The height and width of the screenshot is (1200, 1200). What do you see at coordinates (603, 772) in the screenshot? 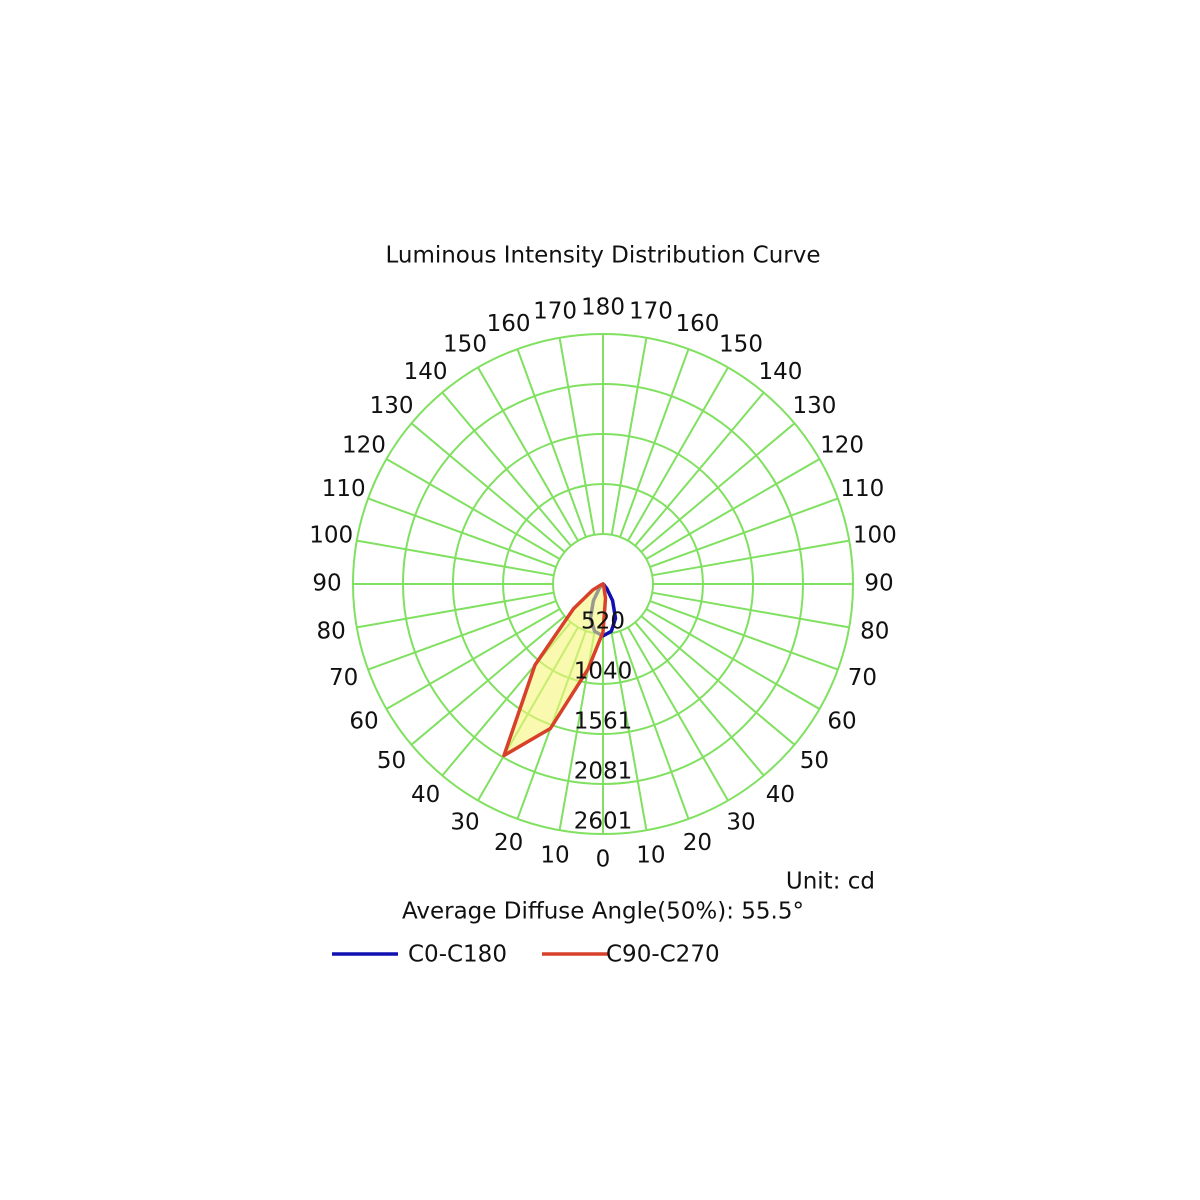
I see `r-tick-label: 2081` at bounding box center [603, 772].